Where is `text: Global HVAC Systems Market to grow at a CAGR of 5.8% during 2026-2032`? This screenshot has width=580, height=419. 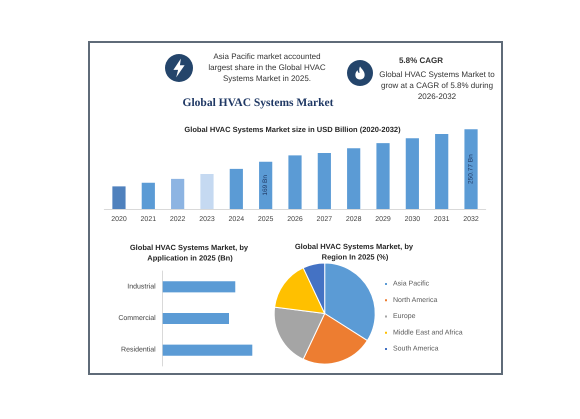 text: Global HVAC Systems Market to grow at a CAGR of 5.8% during 2026-2032 is located at coordinates (437, 85).